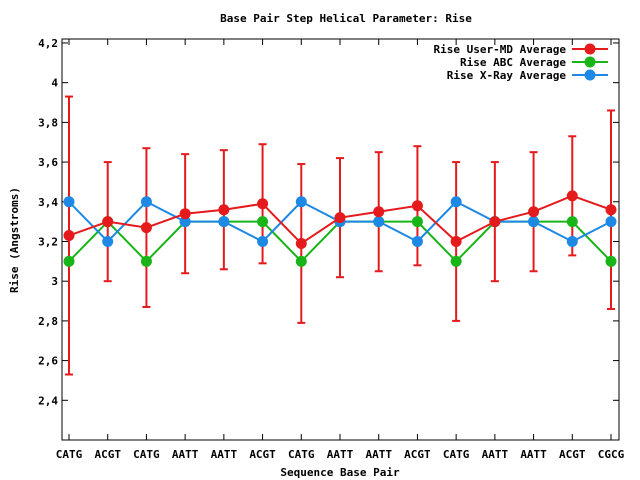 This screenshot has height=480, width=640. I want to click on y-tick-label: 2,6, so click(48, 361).